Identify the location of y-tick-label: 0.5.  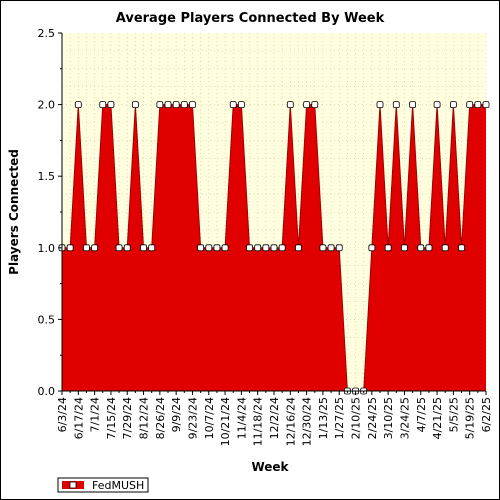
(47, 319).